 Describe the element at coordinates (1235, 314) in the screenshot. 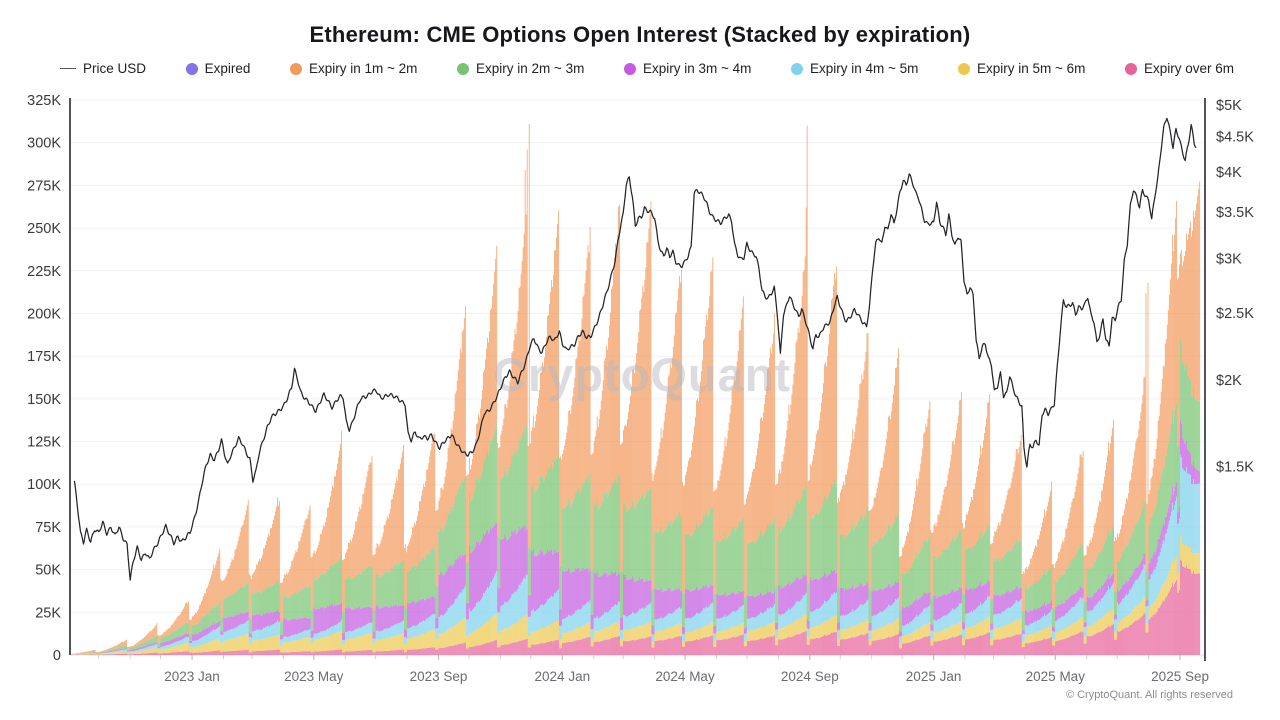

I see `right-axis-label: $2.5K` at that location.